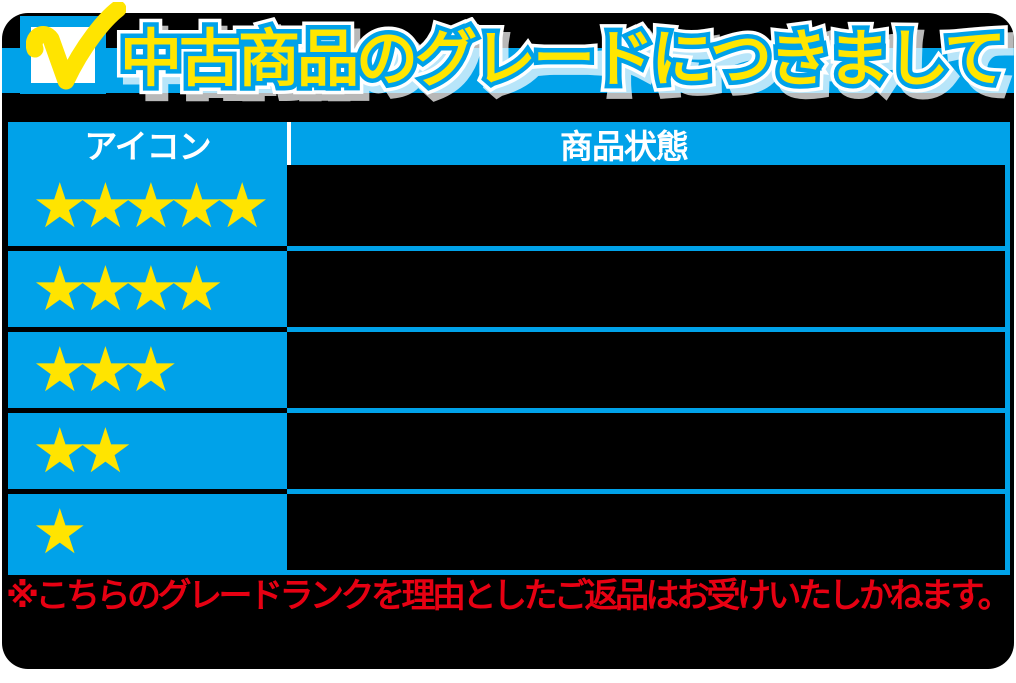 Image resolution: width=1016 pixels, height=683 pixels. I want to click on four-star-icon: ★★★★, so click(128, 288).